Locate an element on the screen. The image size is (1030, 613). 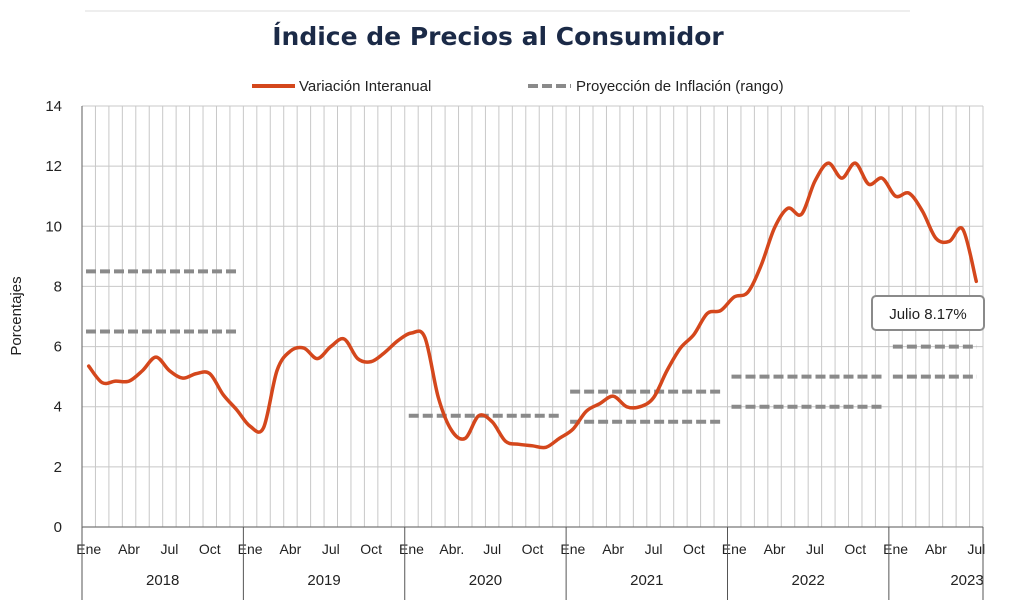
x-year-label: 2019 is located at coordinates (323, 580).